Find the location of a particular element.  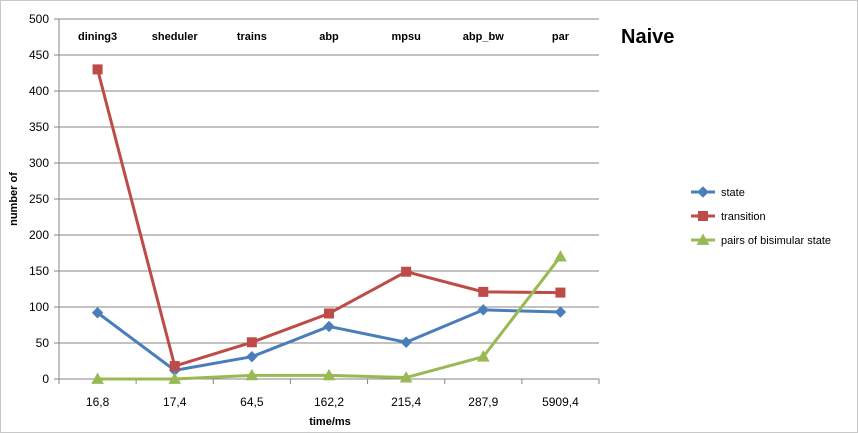

y-tick-label: 200 is located at coordinates (39, 235).